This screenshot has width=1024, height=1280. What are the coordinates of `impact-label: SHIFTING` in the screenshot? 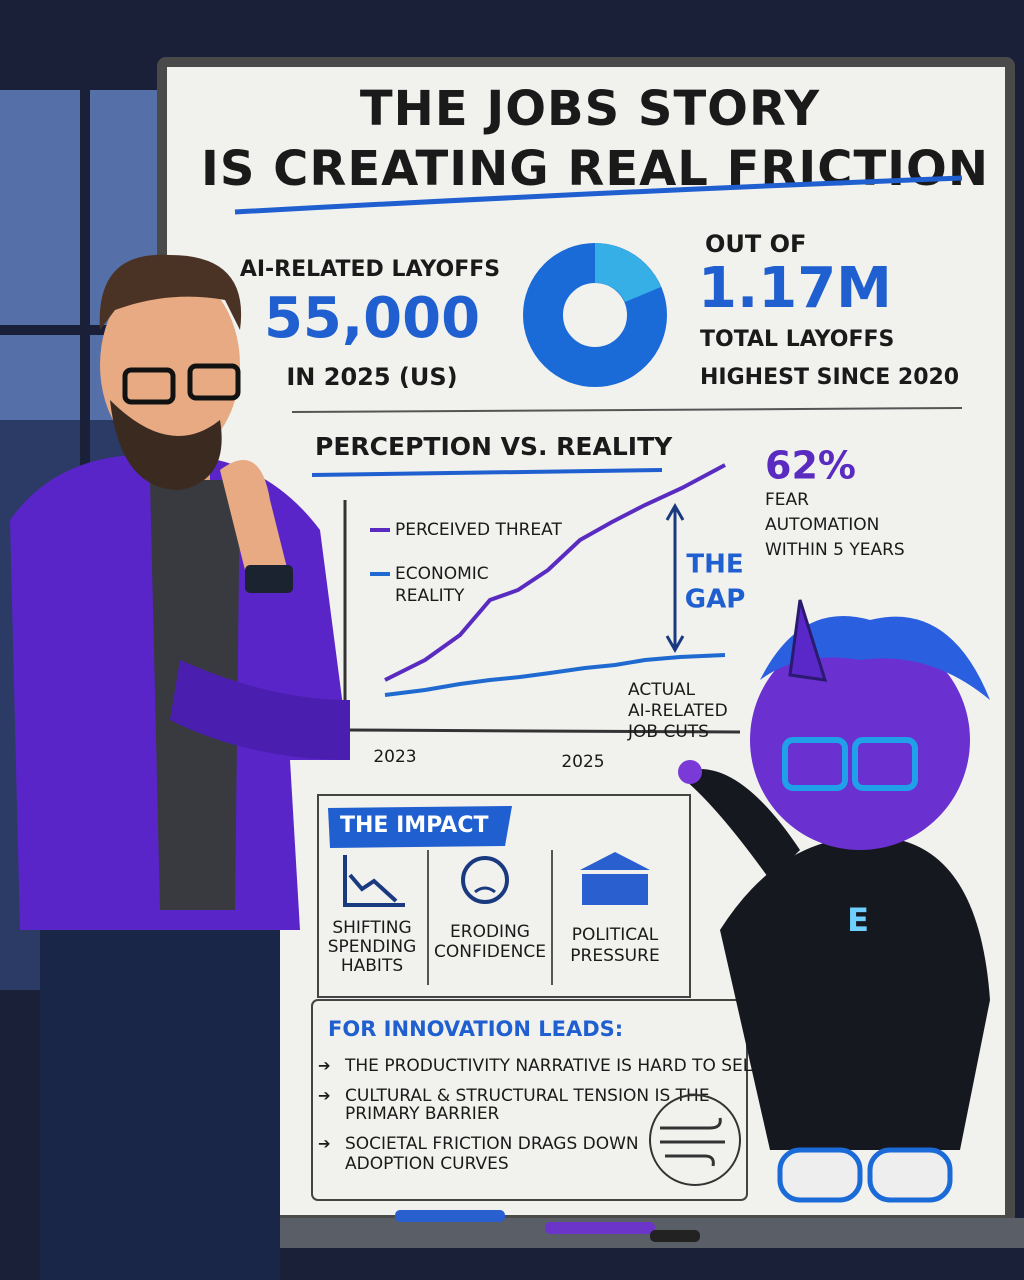 It's located at (371, 928).